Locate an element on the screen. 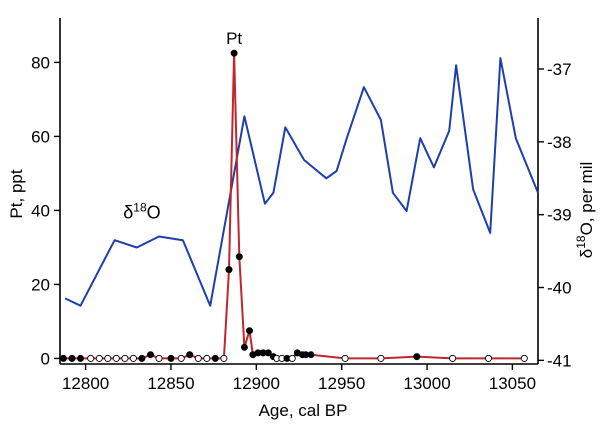  x-tick-label: 13000 is located at coordinates (426, 383).